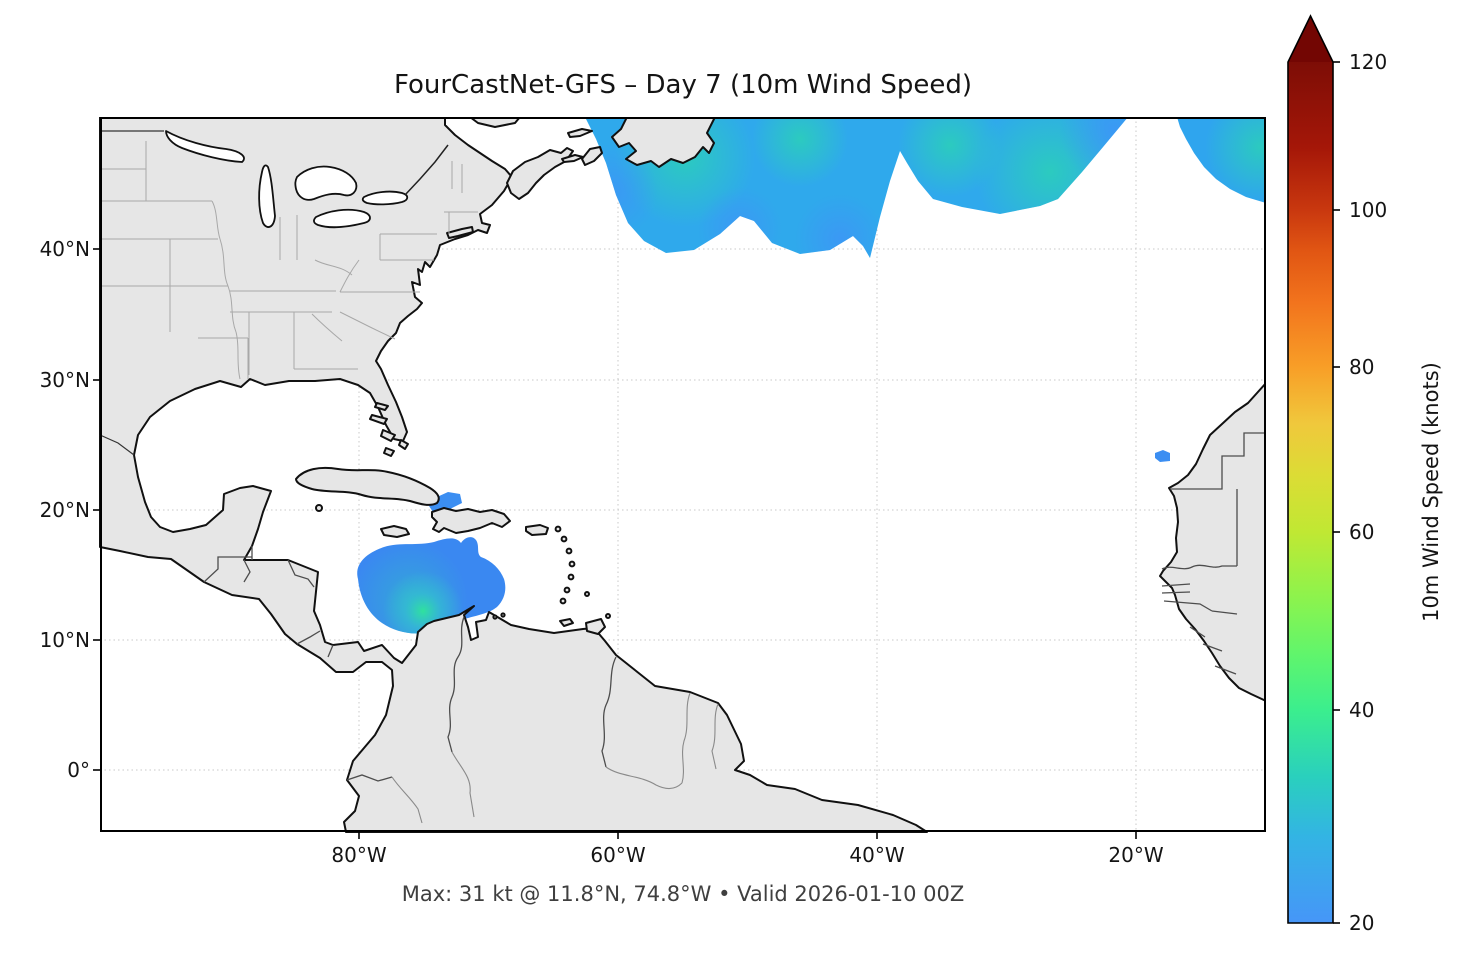  What do you see at coordinates (618, 855) in the screenshot?
I see `x-tick-60w: 60°W` at bounding box center [618, 855].